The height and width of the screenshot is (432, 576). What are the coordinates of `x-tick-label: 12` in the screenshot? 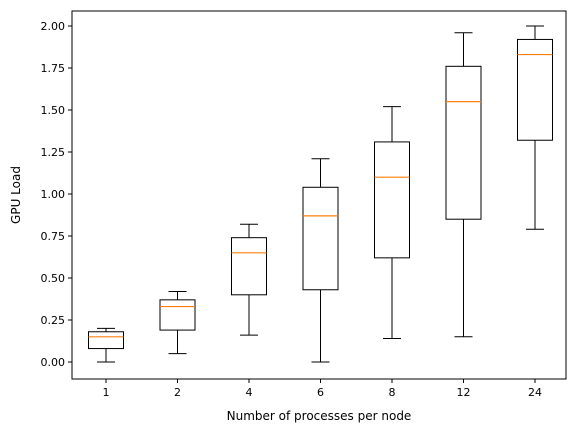 It's located at (464, 392).